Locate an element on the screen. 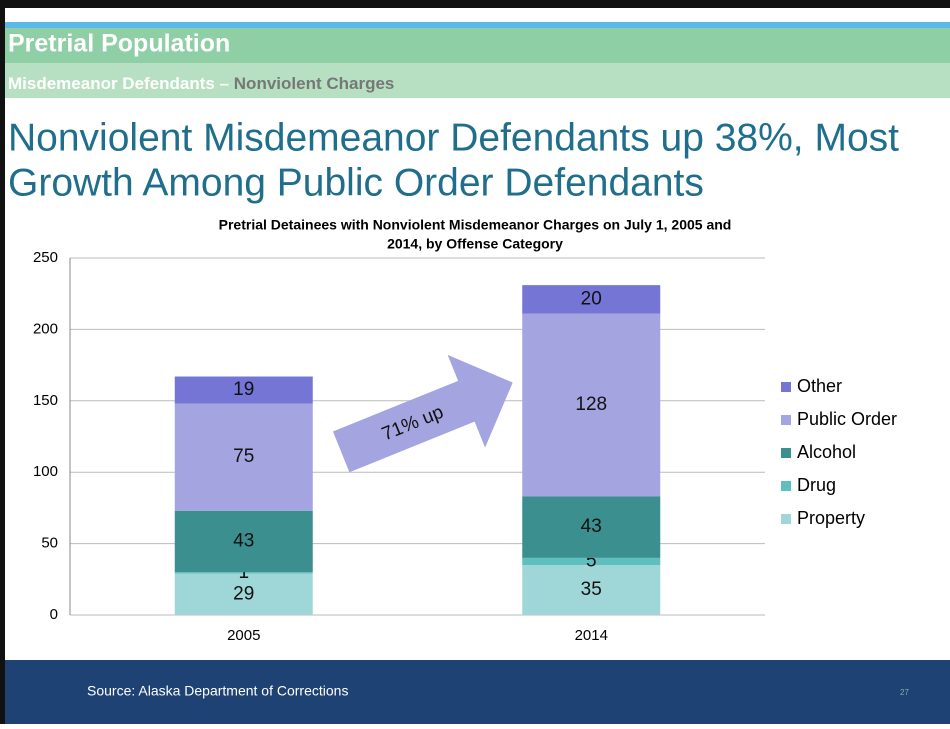 Image resolution: width=950 pixels, height=729 pixels. header-accent is located at coordinates (477, 25).